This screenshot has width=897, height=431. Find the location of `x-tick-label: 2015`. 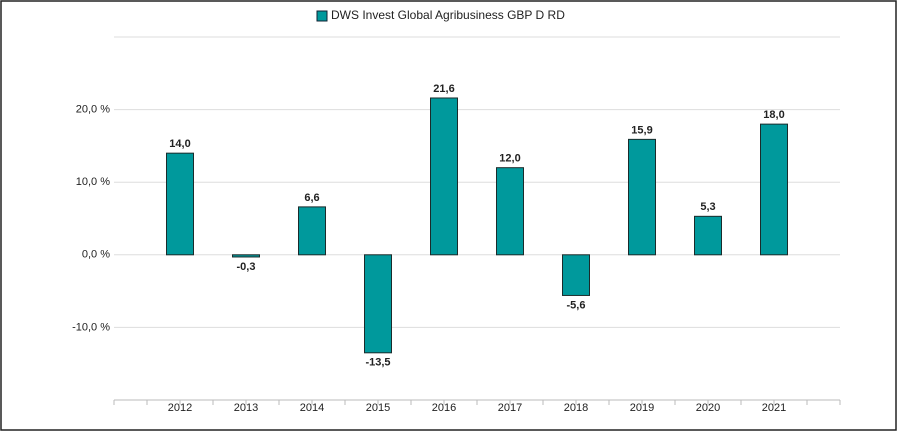

x-tick-label: 2015 is located at coordinates (378, 408).